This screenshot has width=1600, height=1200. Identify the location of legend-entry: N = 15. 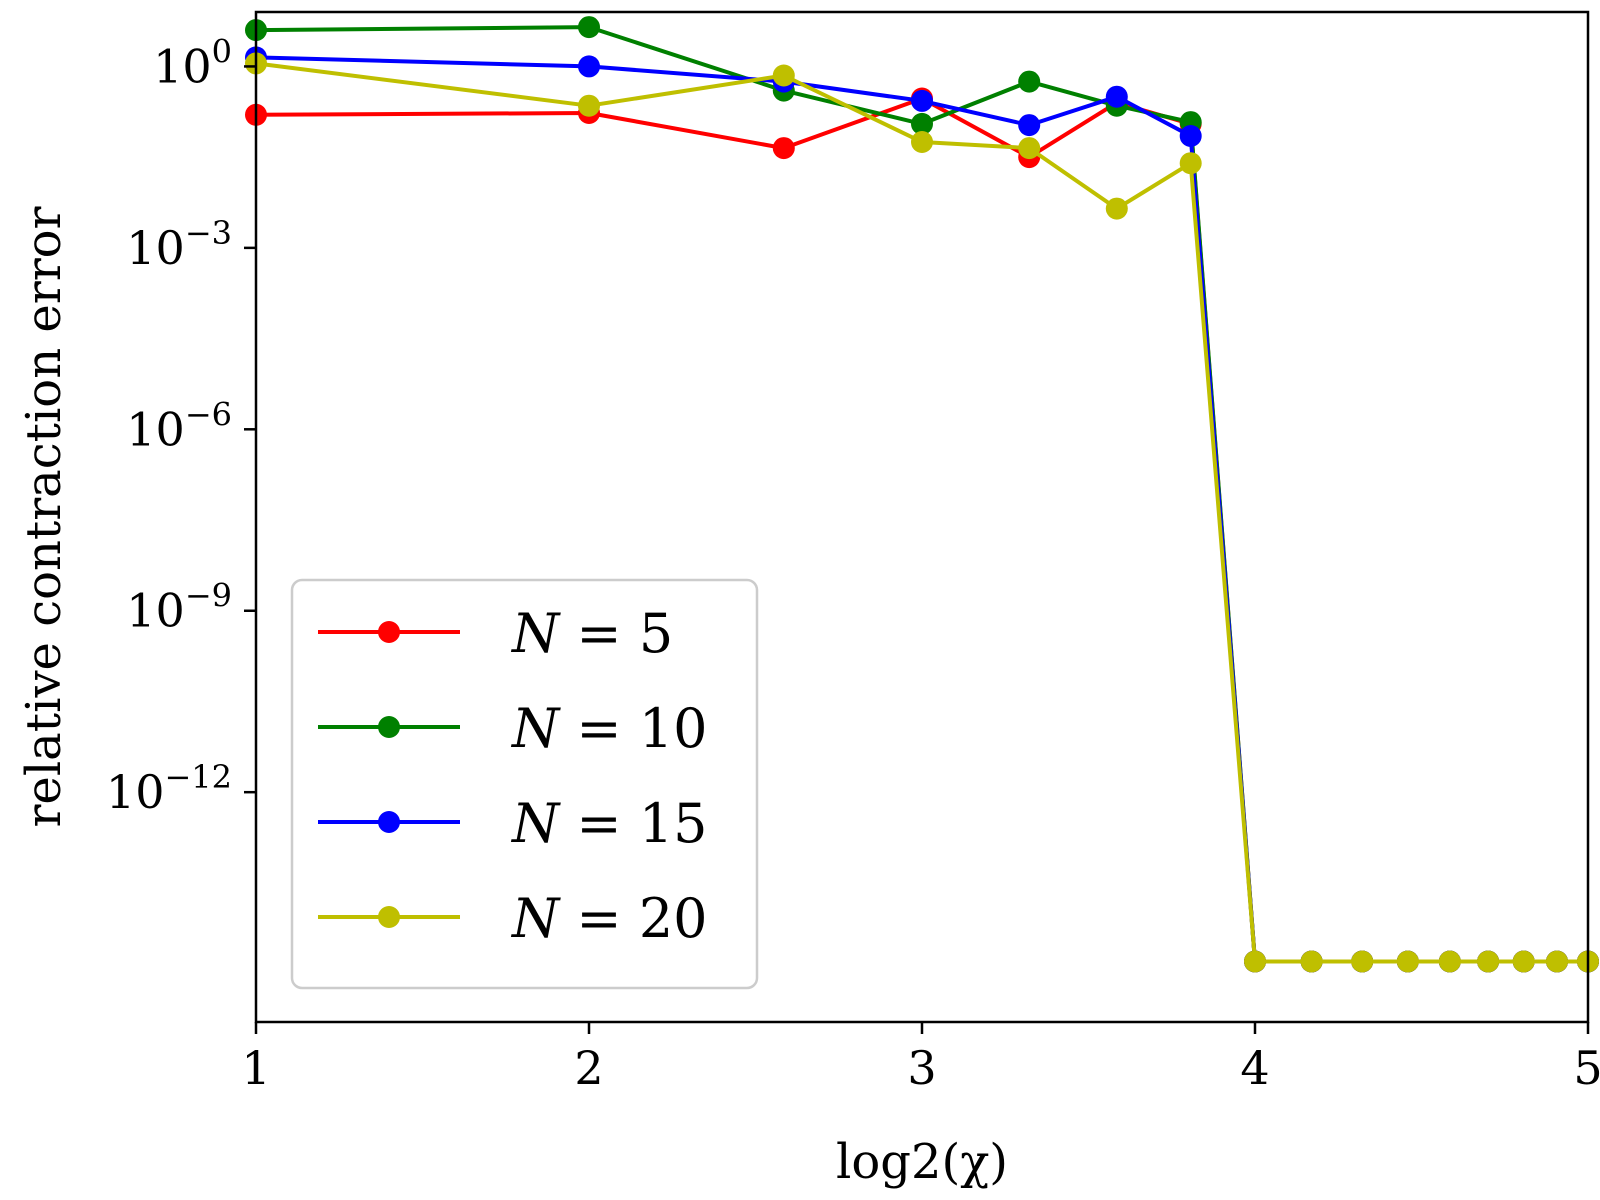
(513, 823).